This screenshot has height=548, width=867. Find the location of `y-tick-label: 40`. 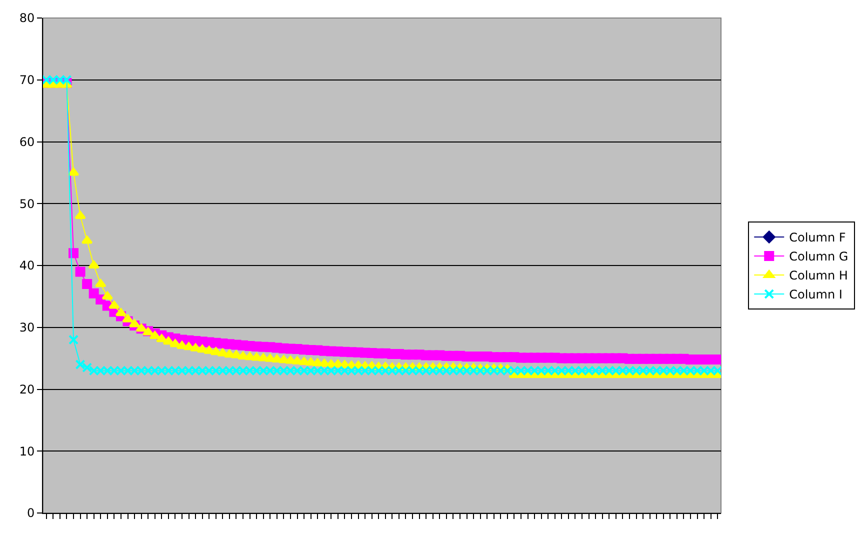

y-tick-label: 40 is located at coordinates (27, 265).